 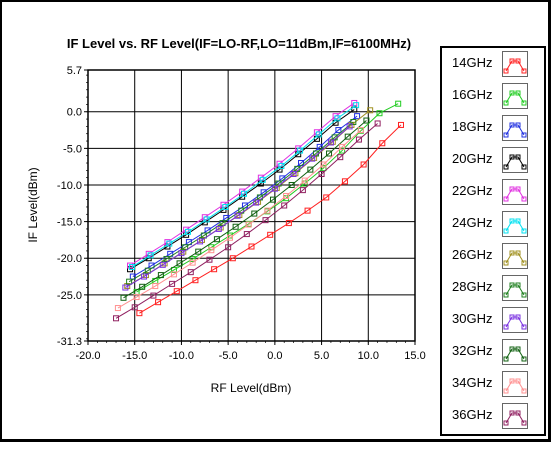 What do you see at coordinates (69, 223) in the screenshot?
I see `y-tick-label: -15.0` at bounding box center [69, 223].